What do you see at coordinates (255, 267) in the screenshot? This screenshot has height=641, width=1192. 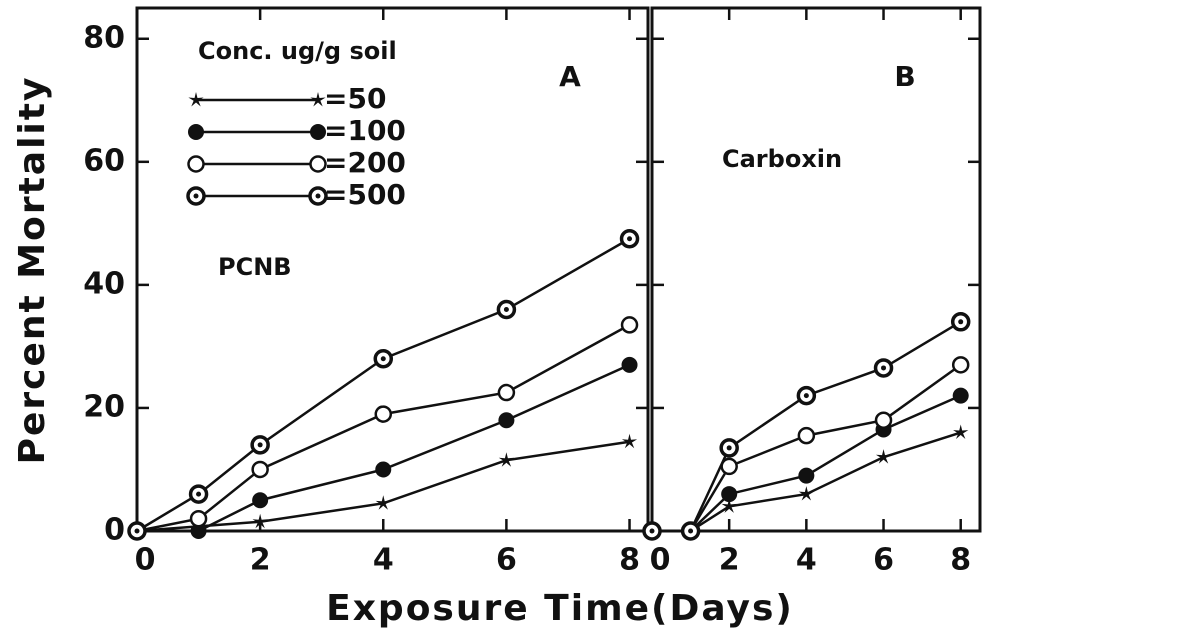 I see `annotation: PCNB` at bounding box center [255, 267].